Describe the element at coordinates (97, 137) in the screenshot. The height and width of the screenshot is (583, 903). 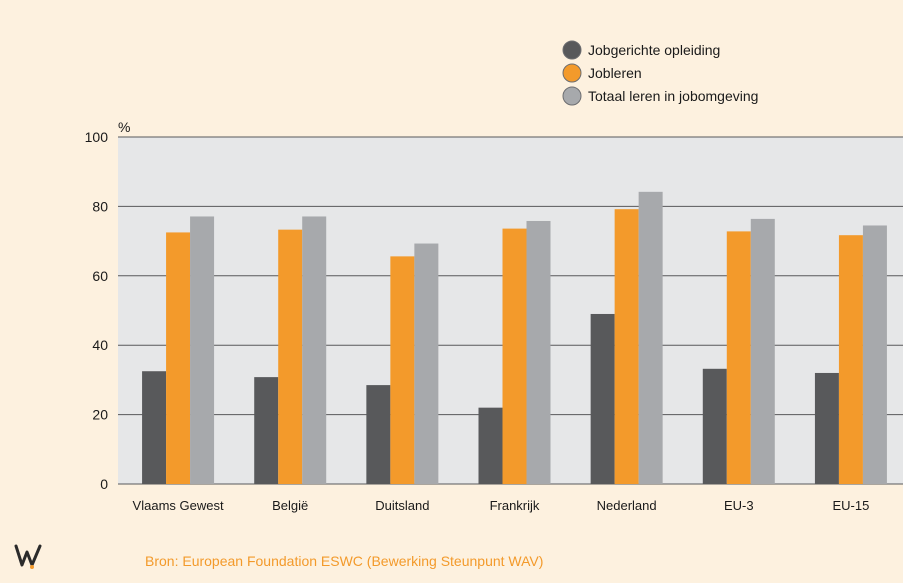
I see `y-tick-label: 100` at that location.